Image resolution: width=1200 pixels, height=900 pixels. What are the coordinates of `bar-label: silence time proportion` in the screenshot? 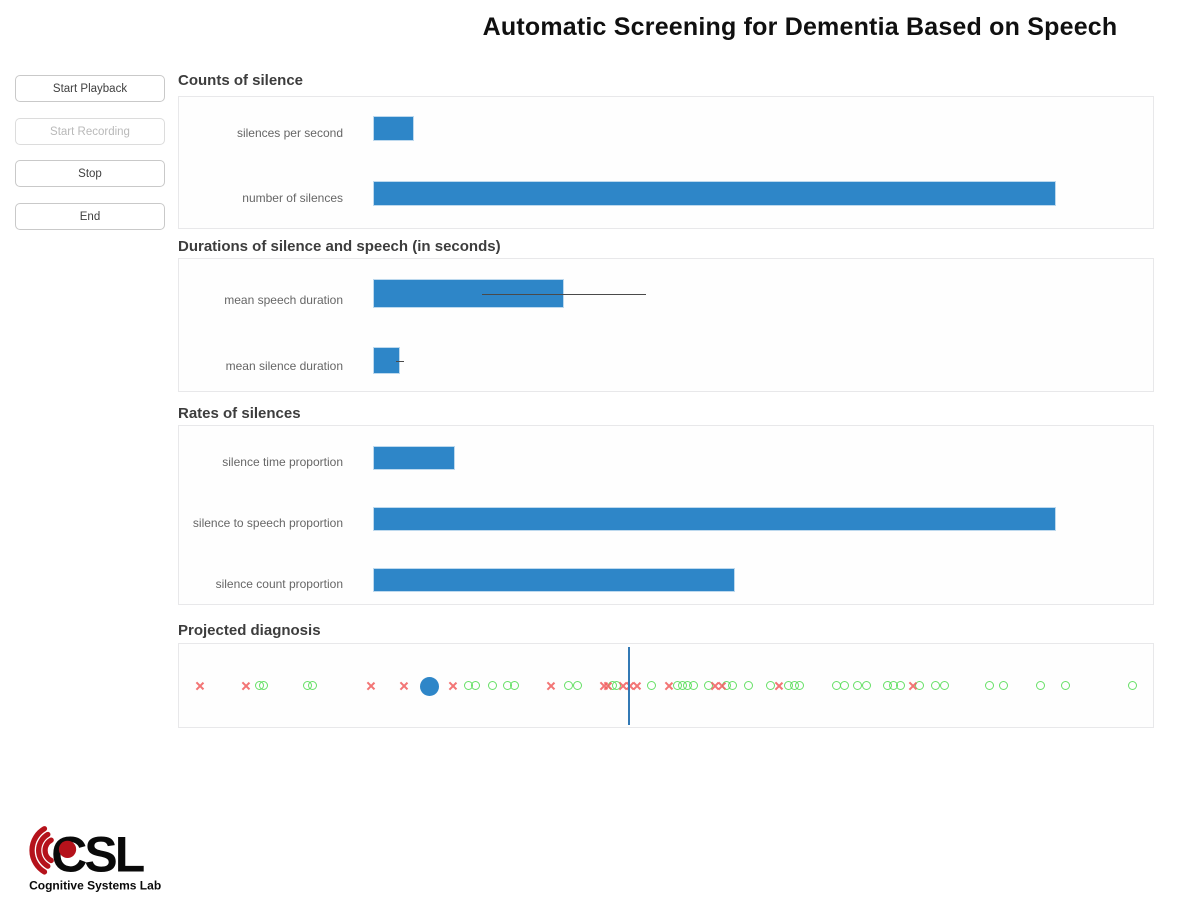 It's located at (282, 462).